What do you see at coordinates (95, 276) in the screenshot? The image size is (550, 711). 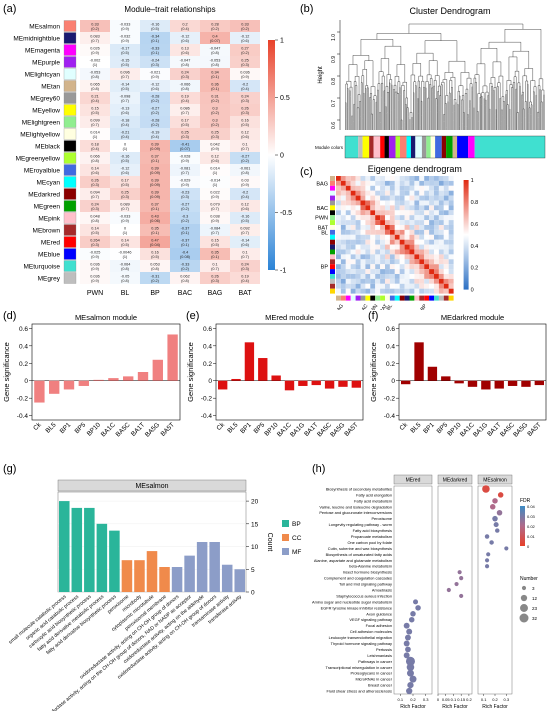 I see `cell-value: 0.036` at bounding box center [95, 276].